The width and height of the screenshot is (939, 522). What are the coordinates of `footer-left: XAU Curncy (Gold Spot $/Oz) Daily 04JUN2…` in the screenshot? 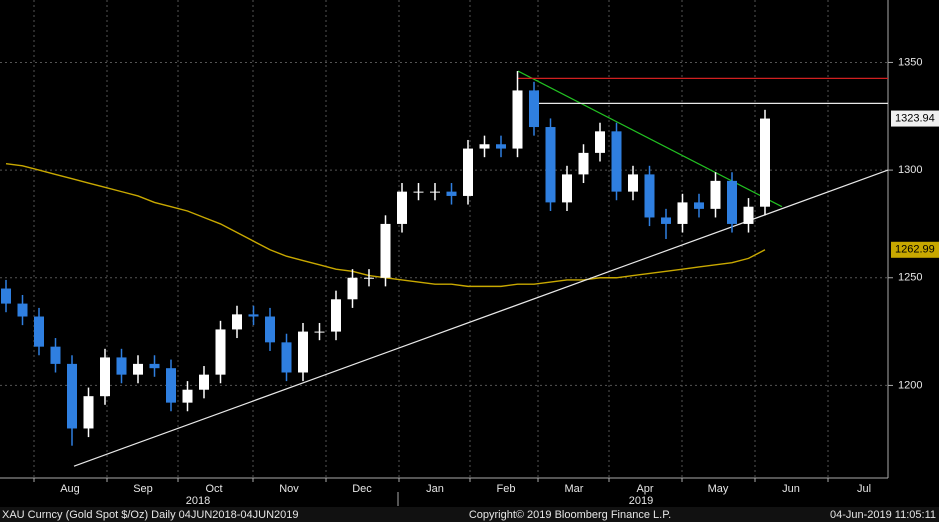 It's located at (150, 515).